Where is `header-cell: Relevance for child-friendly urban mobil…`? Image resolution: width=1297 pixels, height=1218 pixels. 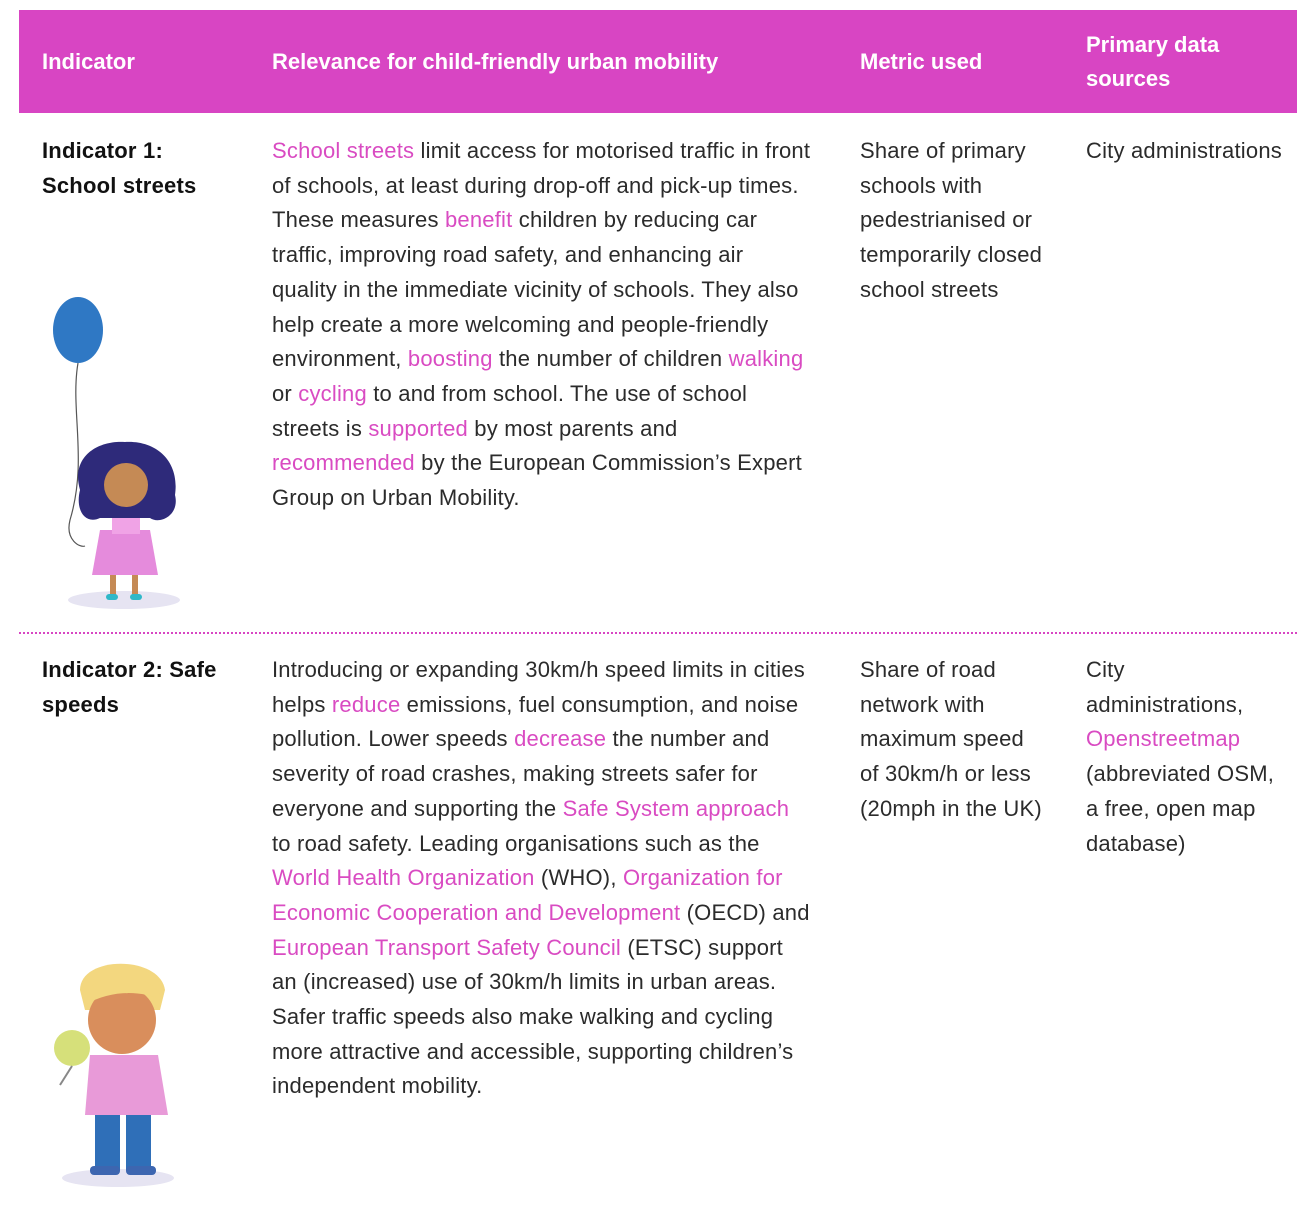 header-cell: Relevance for child-friendly urban mobil… is located at coordinates (495, 61).